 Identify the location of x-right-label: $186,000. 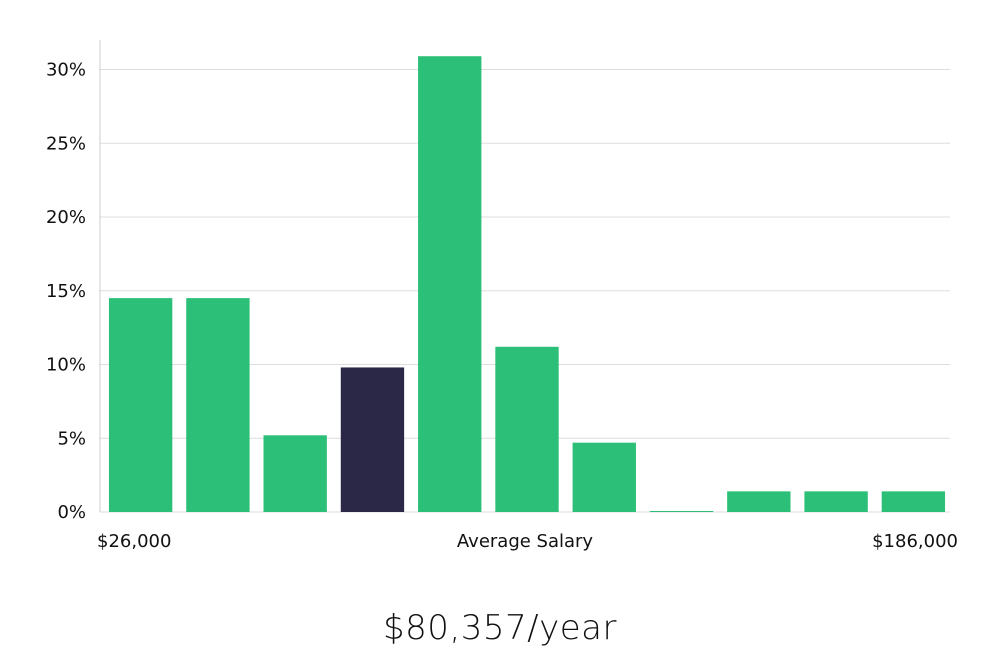
(915, 541).